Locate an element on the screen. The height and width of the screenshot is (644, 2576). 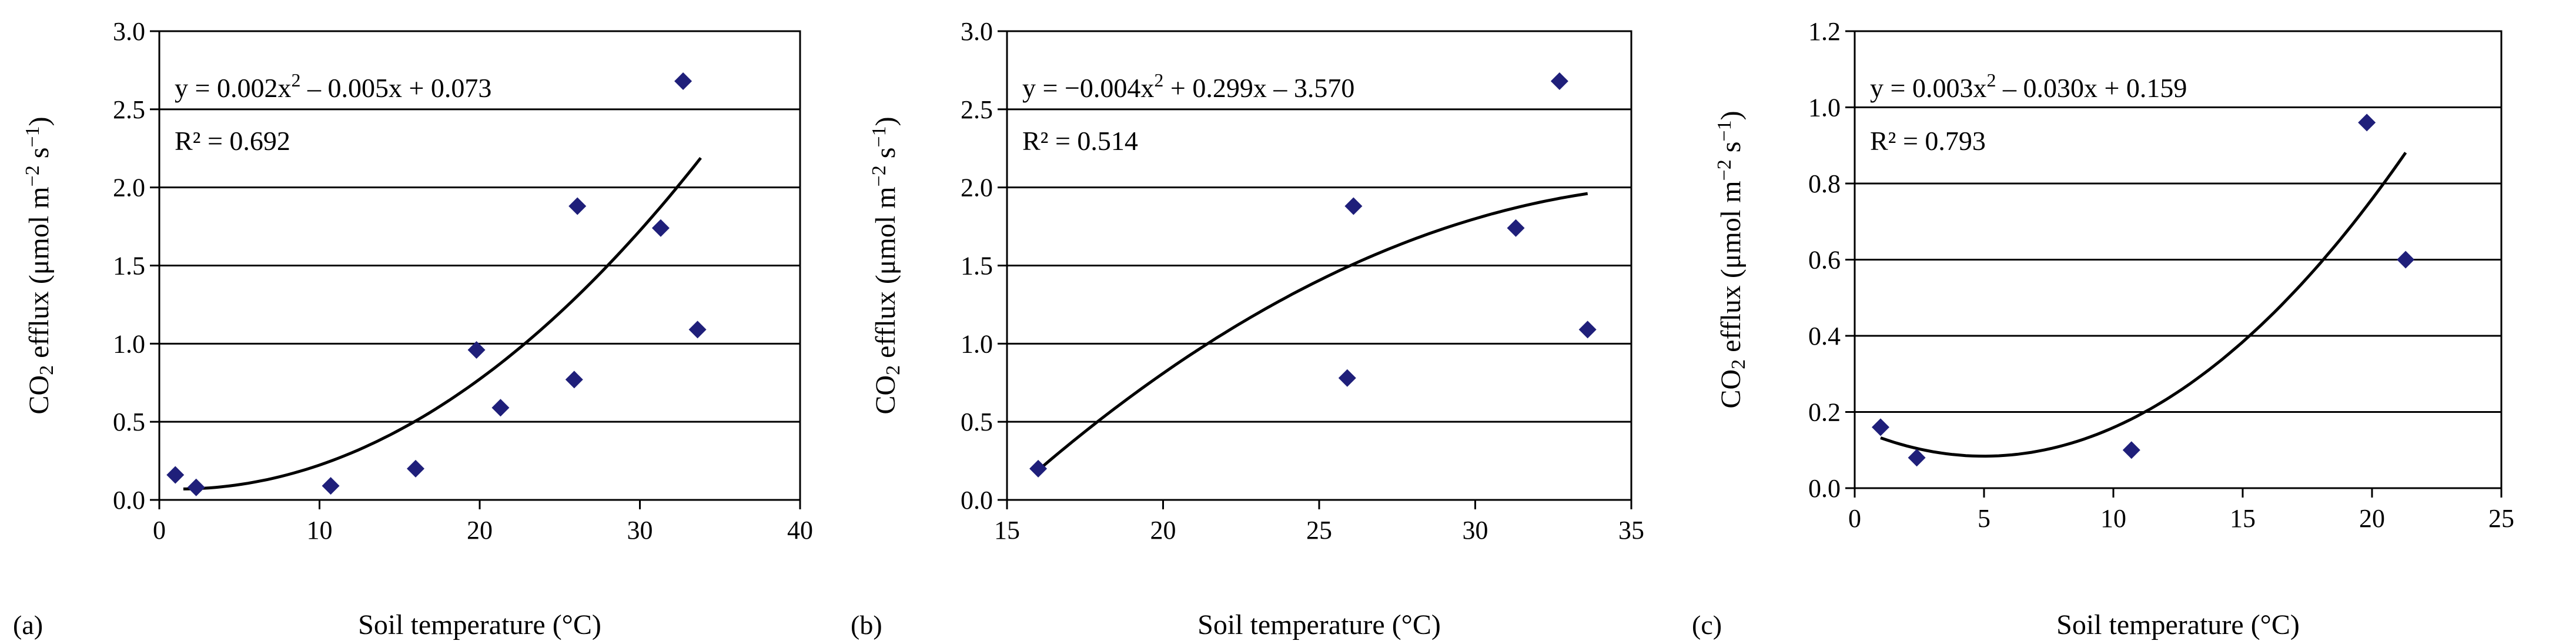
regression-equation: y = 0.003x2 – 0.030x + 0.159 is located at coordinates (2028, 86).